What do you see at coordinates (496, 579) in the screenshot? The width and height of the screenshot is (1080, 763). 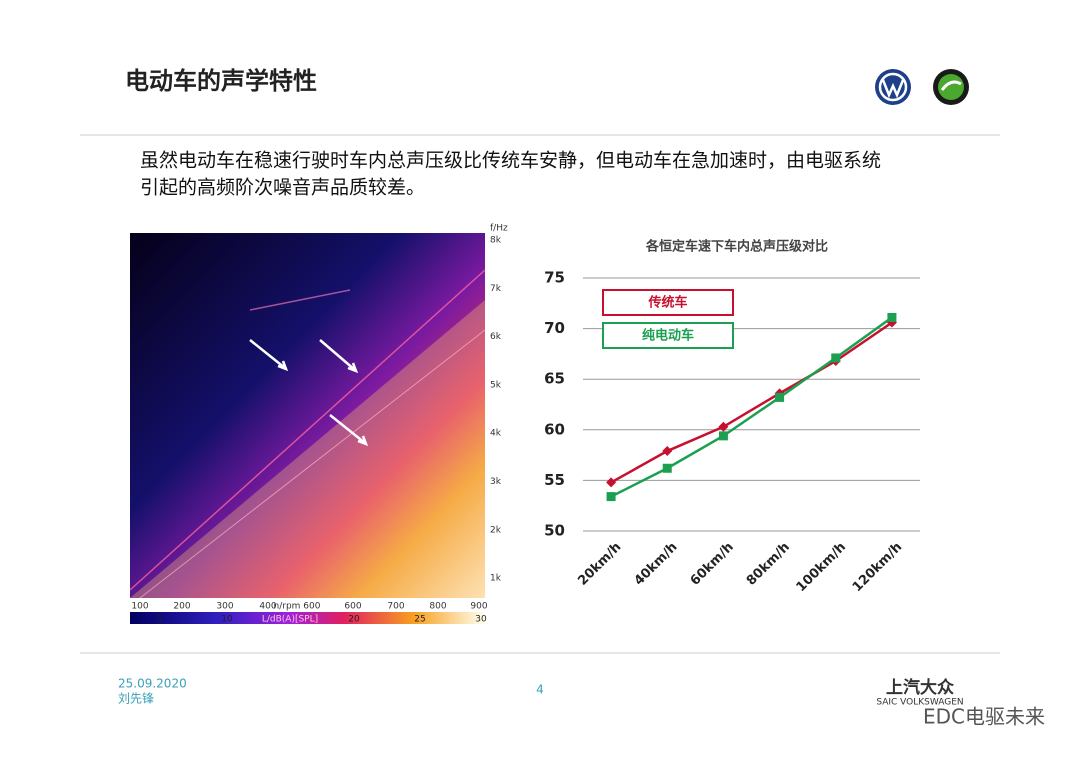 I see `y-label: 1k` at bounding box center [496, 579].